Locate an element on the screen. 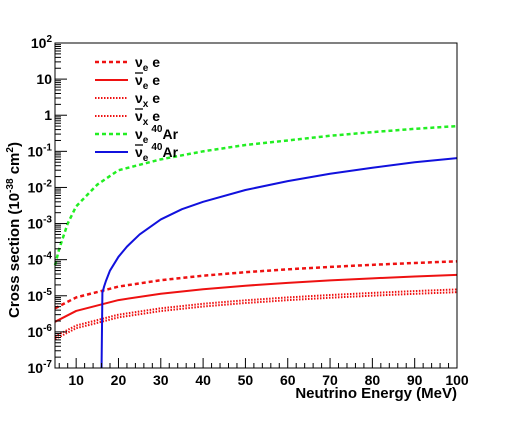  y-tick-label: 10 is located at coordinates (44, 79).